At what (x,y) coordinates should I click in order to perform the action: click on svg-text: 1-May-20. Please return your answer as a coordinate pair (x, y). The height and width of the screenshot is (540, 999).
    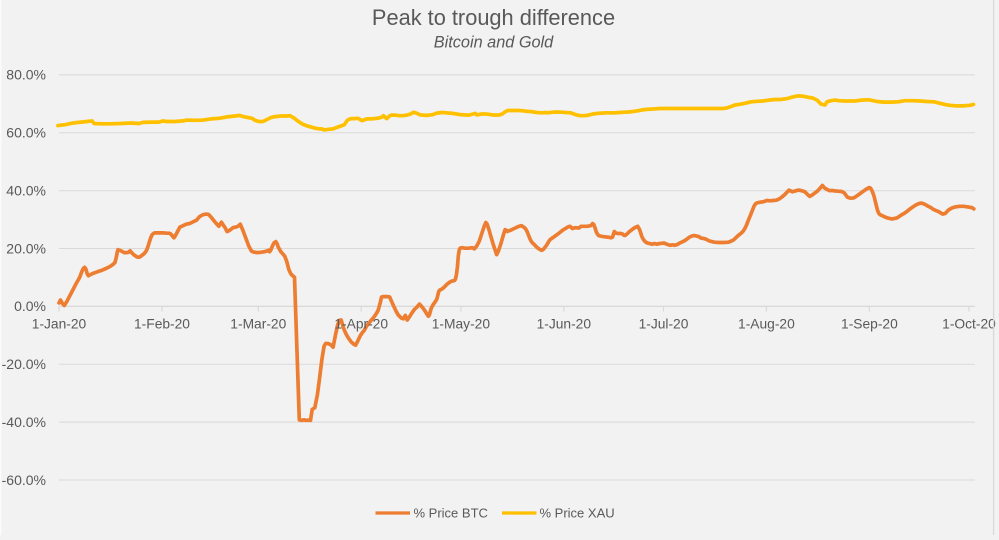
    Looking at the image, I should click on (461, 323).